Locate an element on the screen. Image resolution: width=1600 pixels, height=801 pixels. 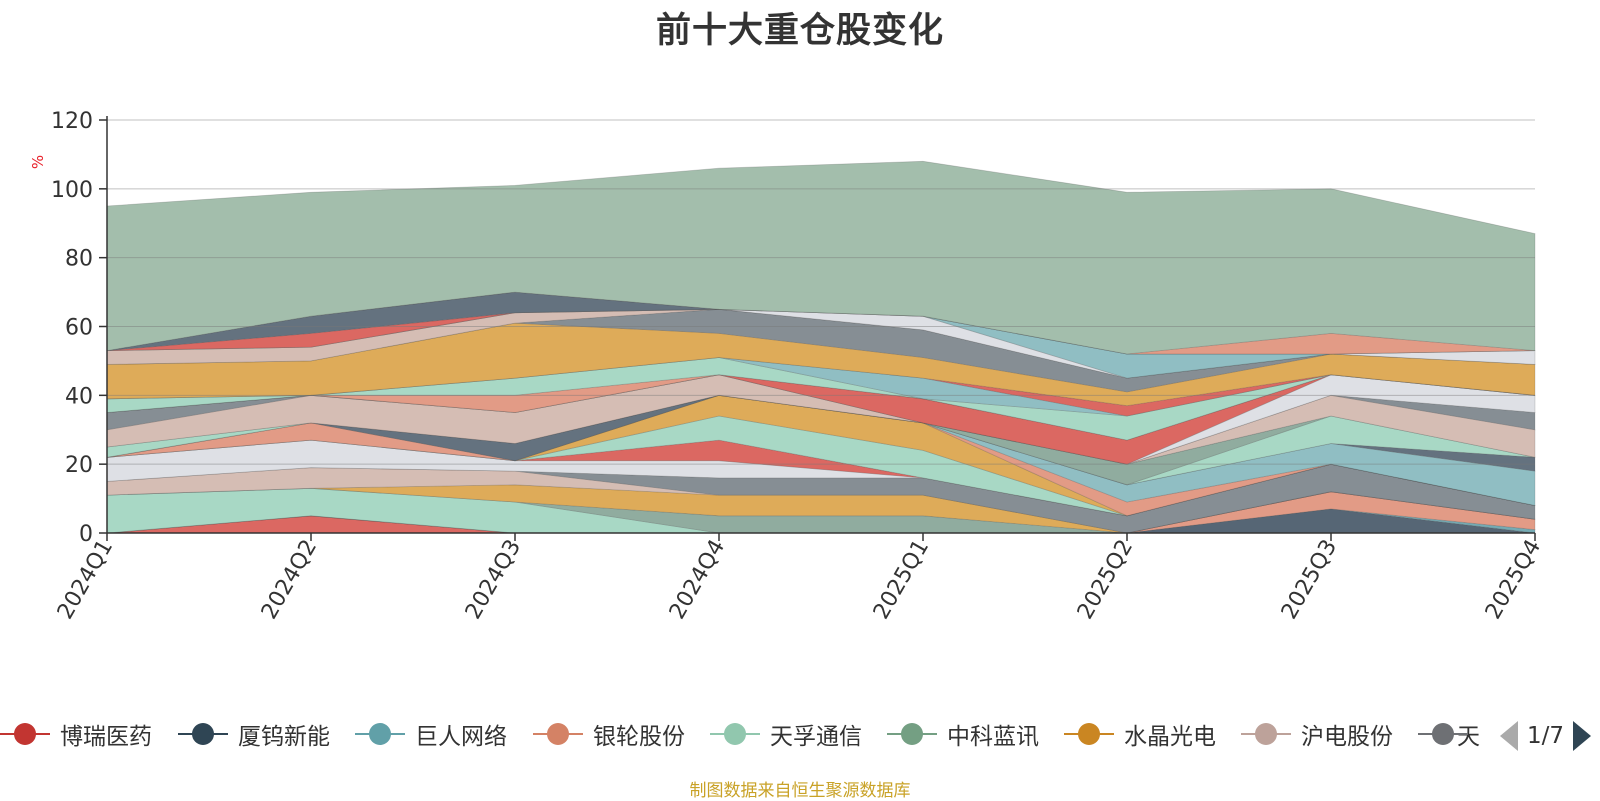
legend-label: 银轮股份 is located at coordinates (639, 737).